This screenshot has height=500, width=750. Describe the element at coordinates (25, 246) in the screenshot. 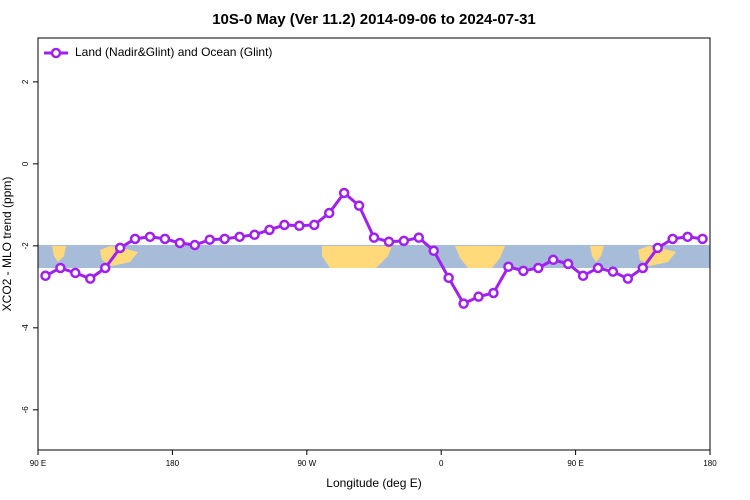

I see `y-tick-label: -2` at that location.